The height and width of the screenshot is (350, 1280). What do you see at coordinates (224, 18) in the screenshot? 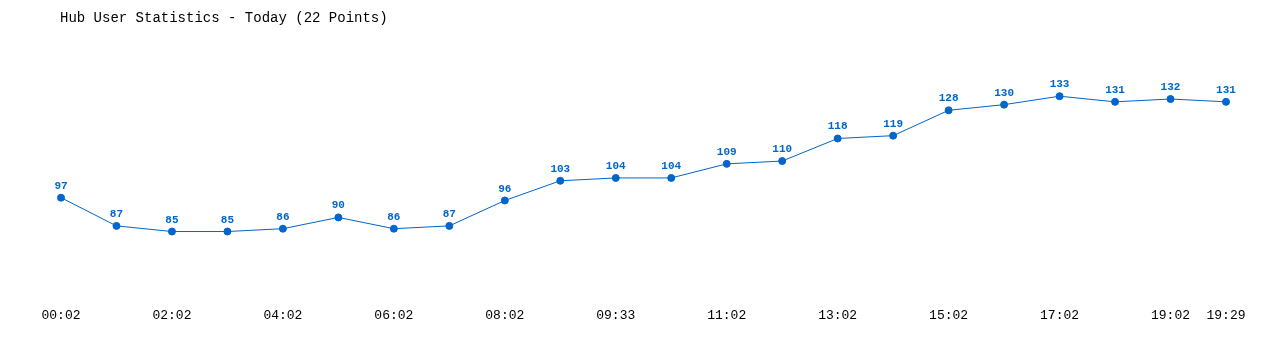
I see `chart-title: Hub User Statistics - Today (22 Points)` at bounding box center [224, 18].